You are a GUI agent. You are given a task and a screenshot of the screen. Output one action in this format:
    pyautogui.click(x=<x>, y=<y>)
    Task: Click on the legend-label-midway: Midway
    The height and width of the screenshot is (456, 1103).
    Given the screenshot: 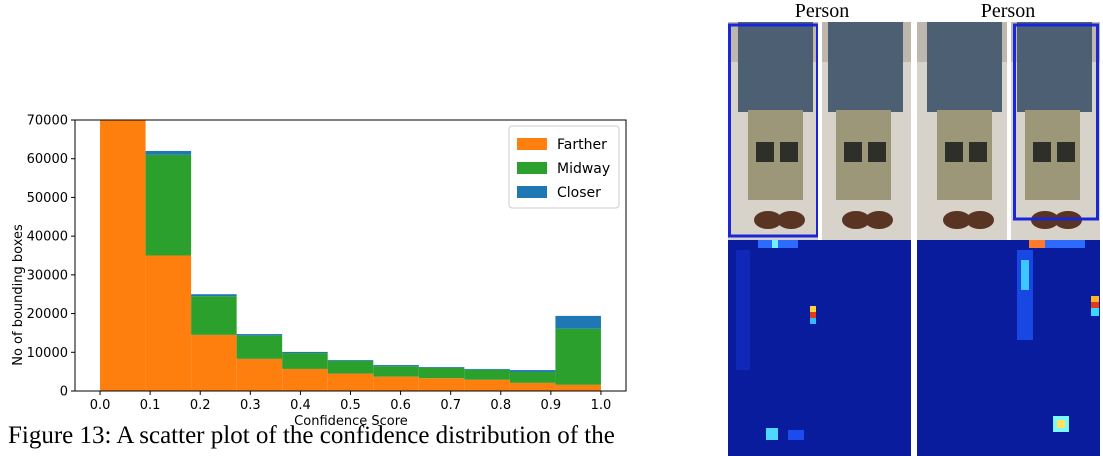 What is the action you would take?
    pyautogui.click(x=583, y=169)
    